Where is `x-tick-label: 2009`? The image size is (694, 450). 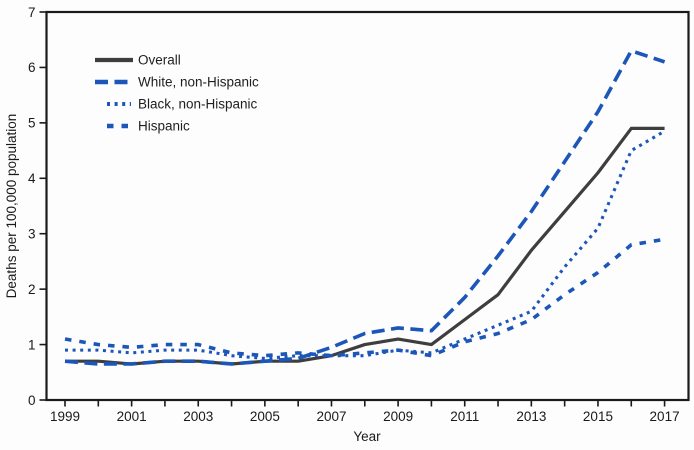
x-tick-label: 2009 is located at coordinates (398, 416).